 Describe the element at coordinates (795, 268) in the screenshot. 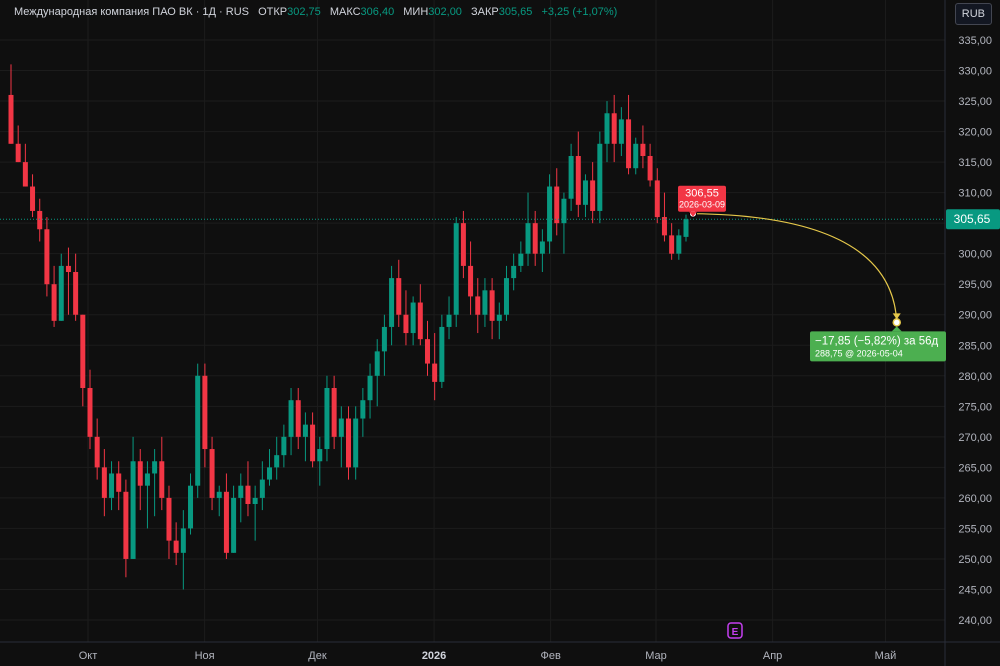

I see `projection-curve` at that location.